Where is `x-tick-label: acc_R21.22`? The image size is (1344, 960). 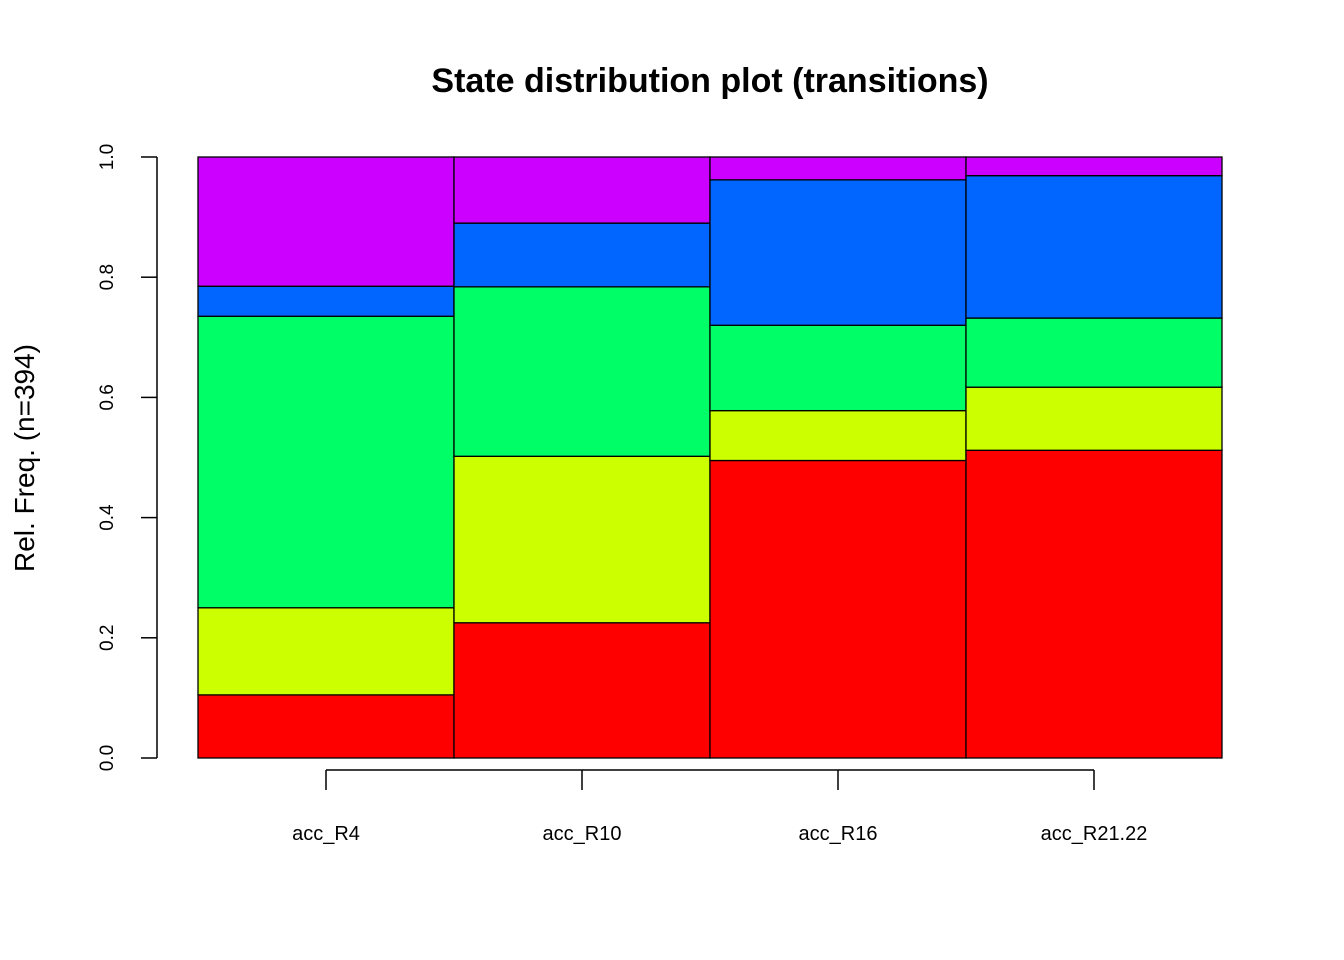
x-tick-label: acc_R21.22 is located at coordinates (1094, 834).